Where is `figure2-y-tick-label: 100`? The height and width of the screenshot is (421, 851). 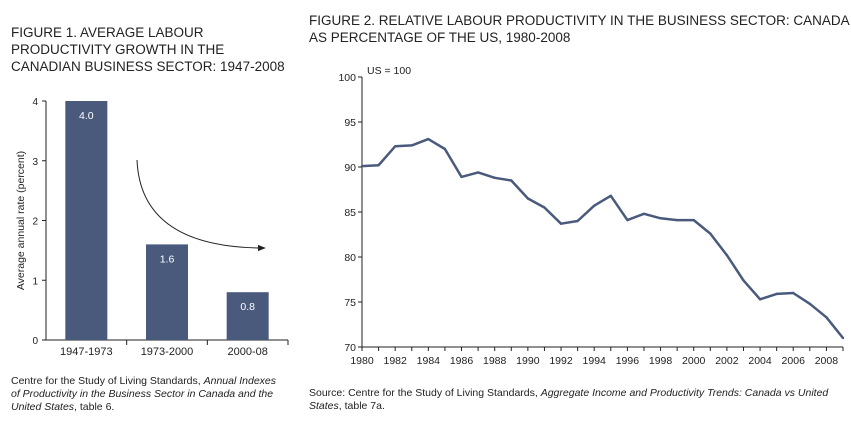 figure2-y-tick-label: 100 is located at coordinates (347, 78).